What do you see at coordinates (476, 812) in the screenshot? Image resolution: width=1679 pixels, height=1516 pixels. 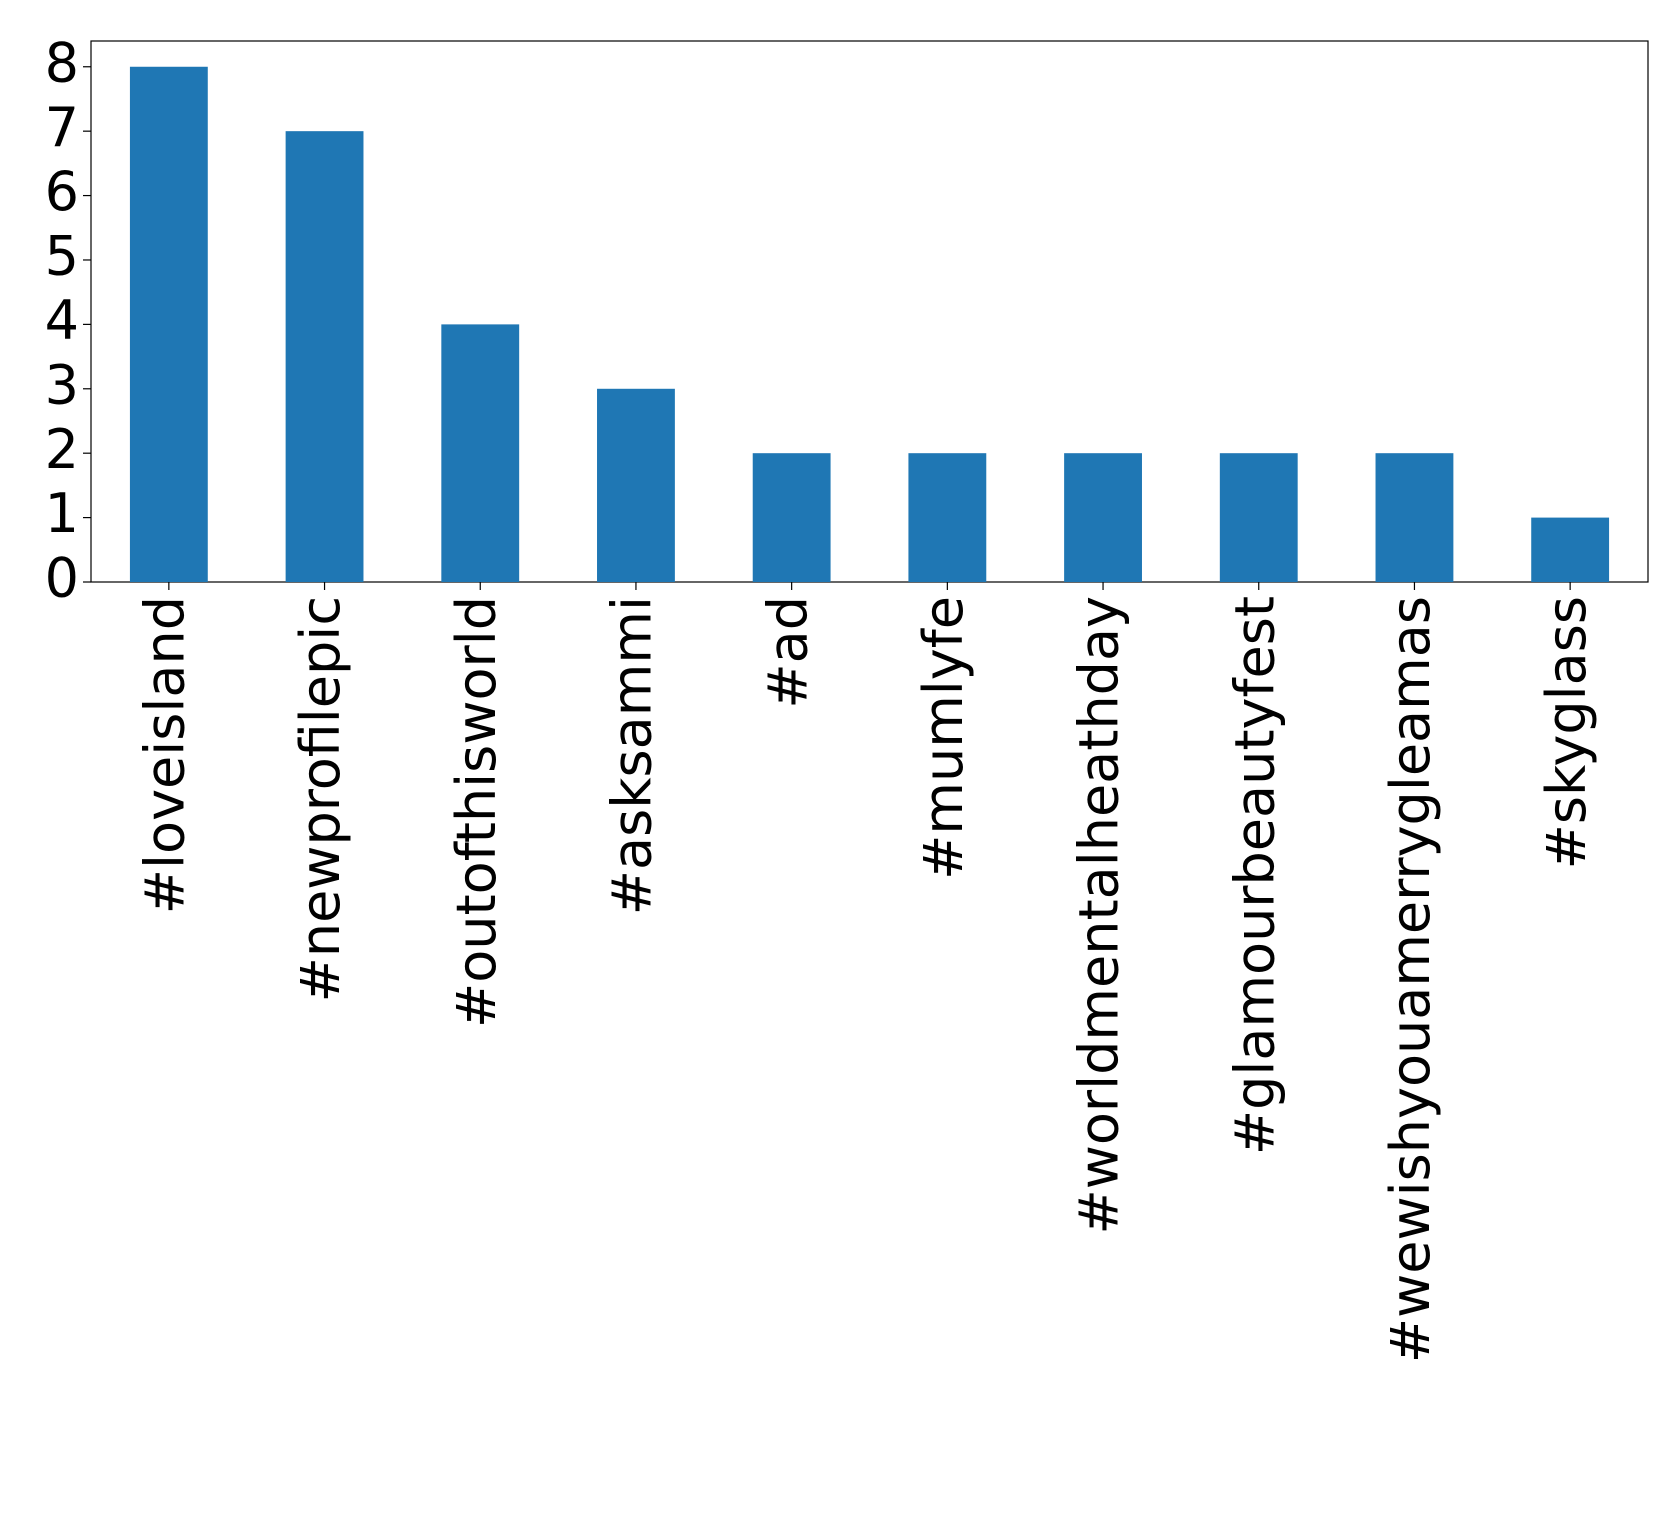 I see `x-tick-label: #outofthisworld` at bounding box center [476, 812].